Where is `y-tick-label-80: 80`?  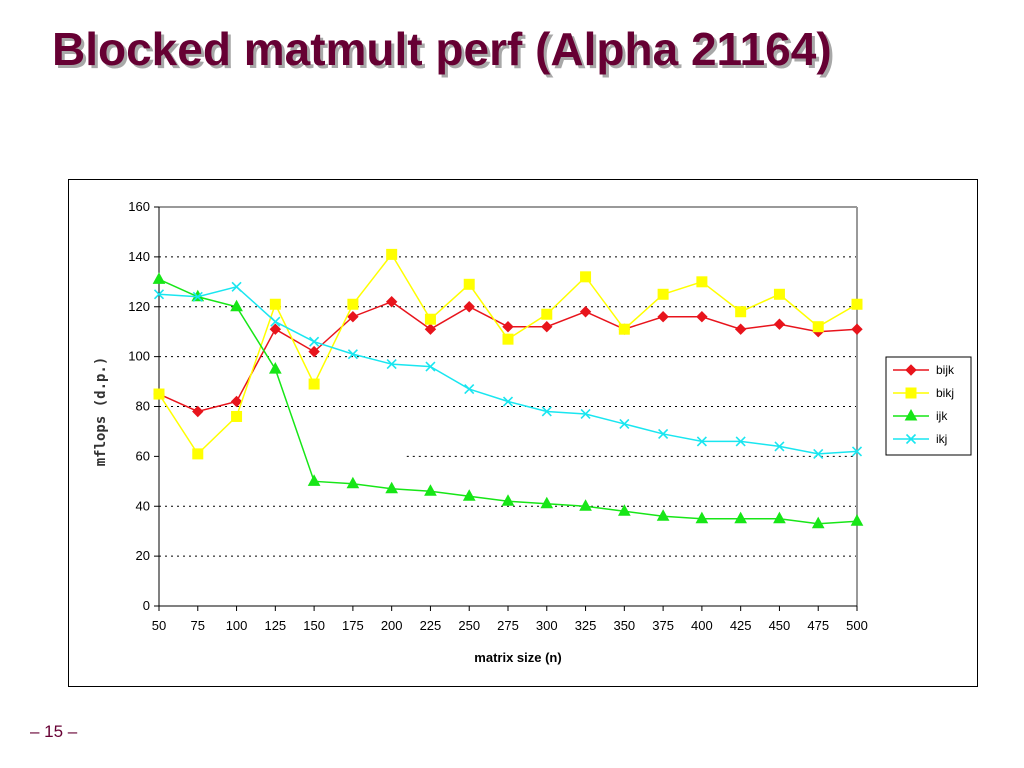 y-tick-label-80: 80 is located at coordinates (143, 406).